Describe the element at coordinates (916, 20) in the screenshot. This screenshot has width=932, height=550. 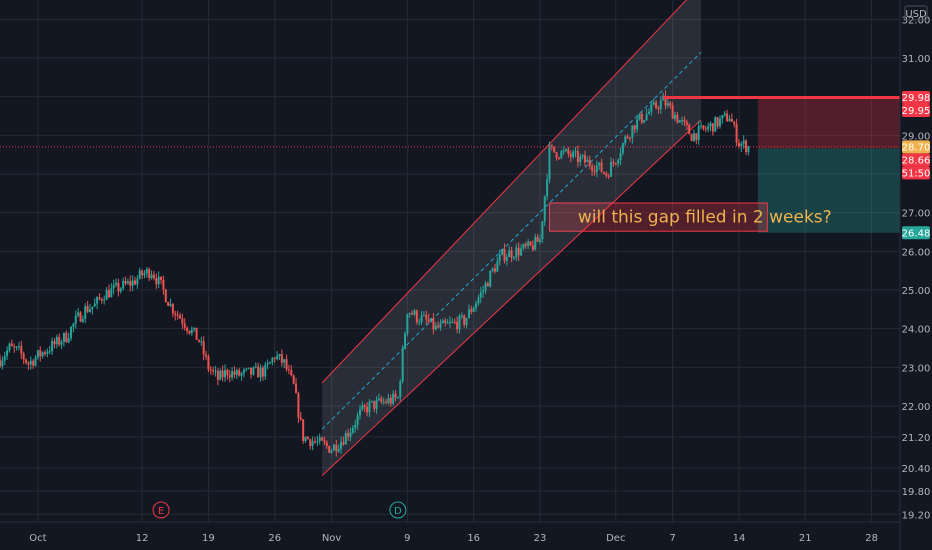
I see `y-tick-label: 32.00` at that location.